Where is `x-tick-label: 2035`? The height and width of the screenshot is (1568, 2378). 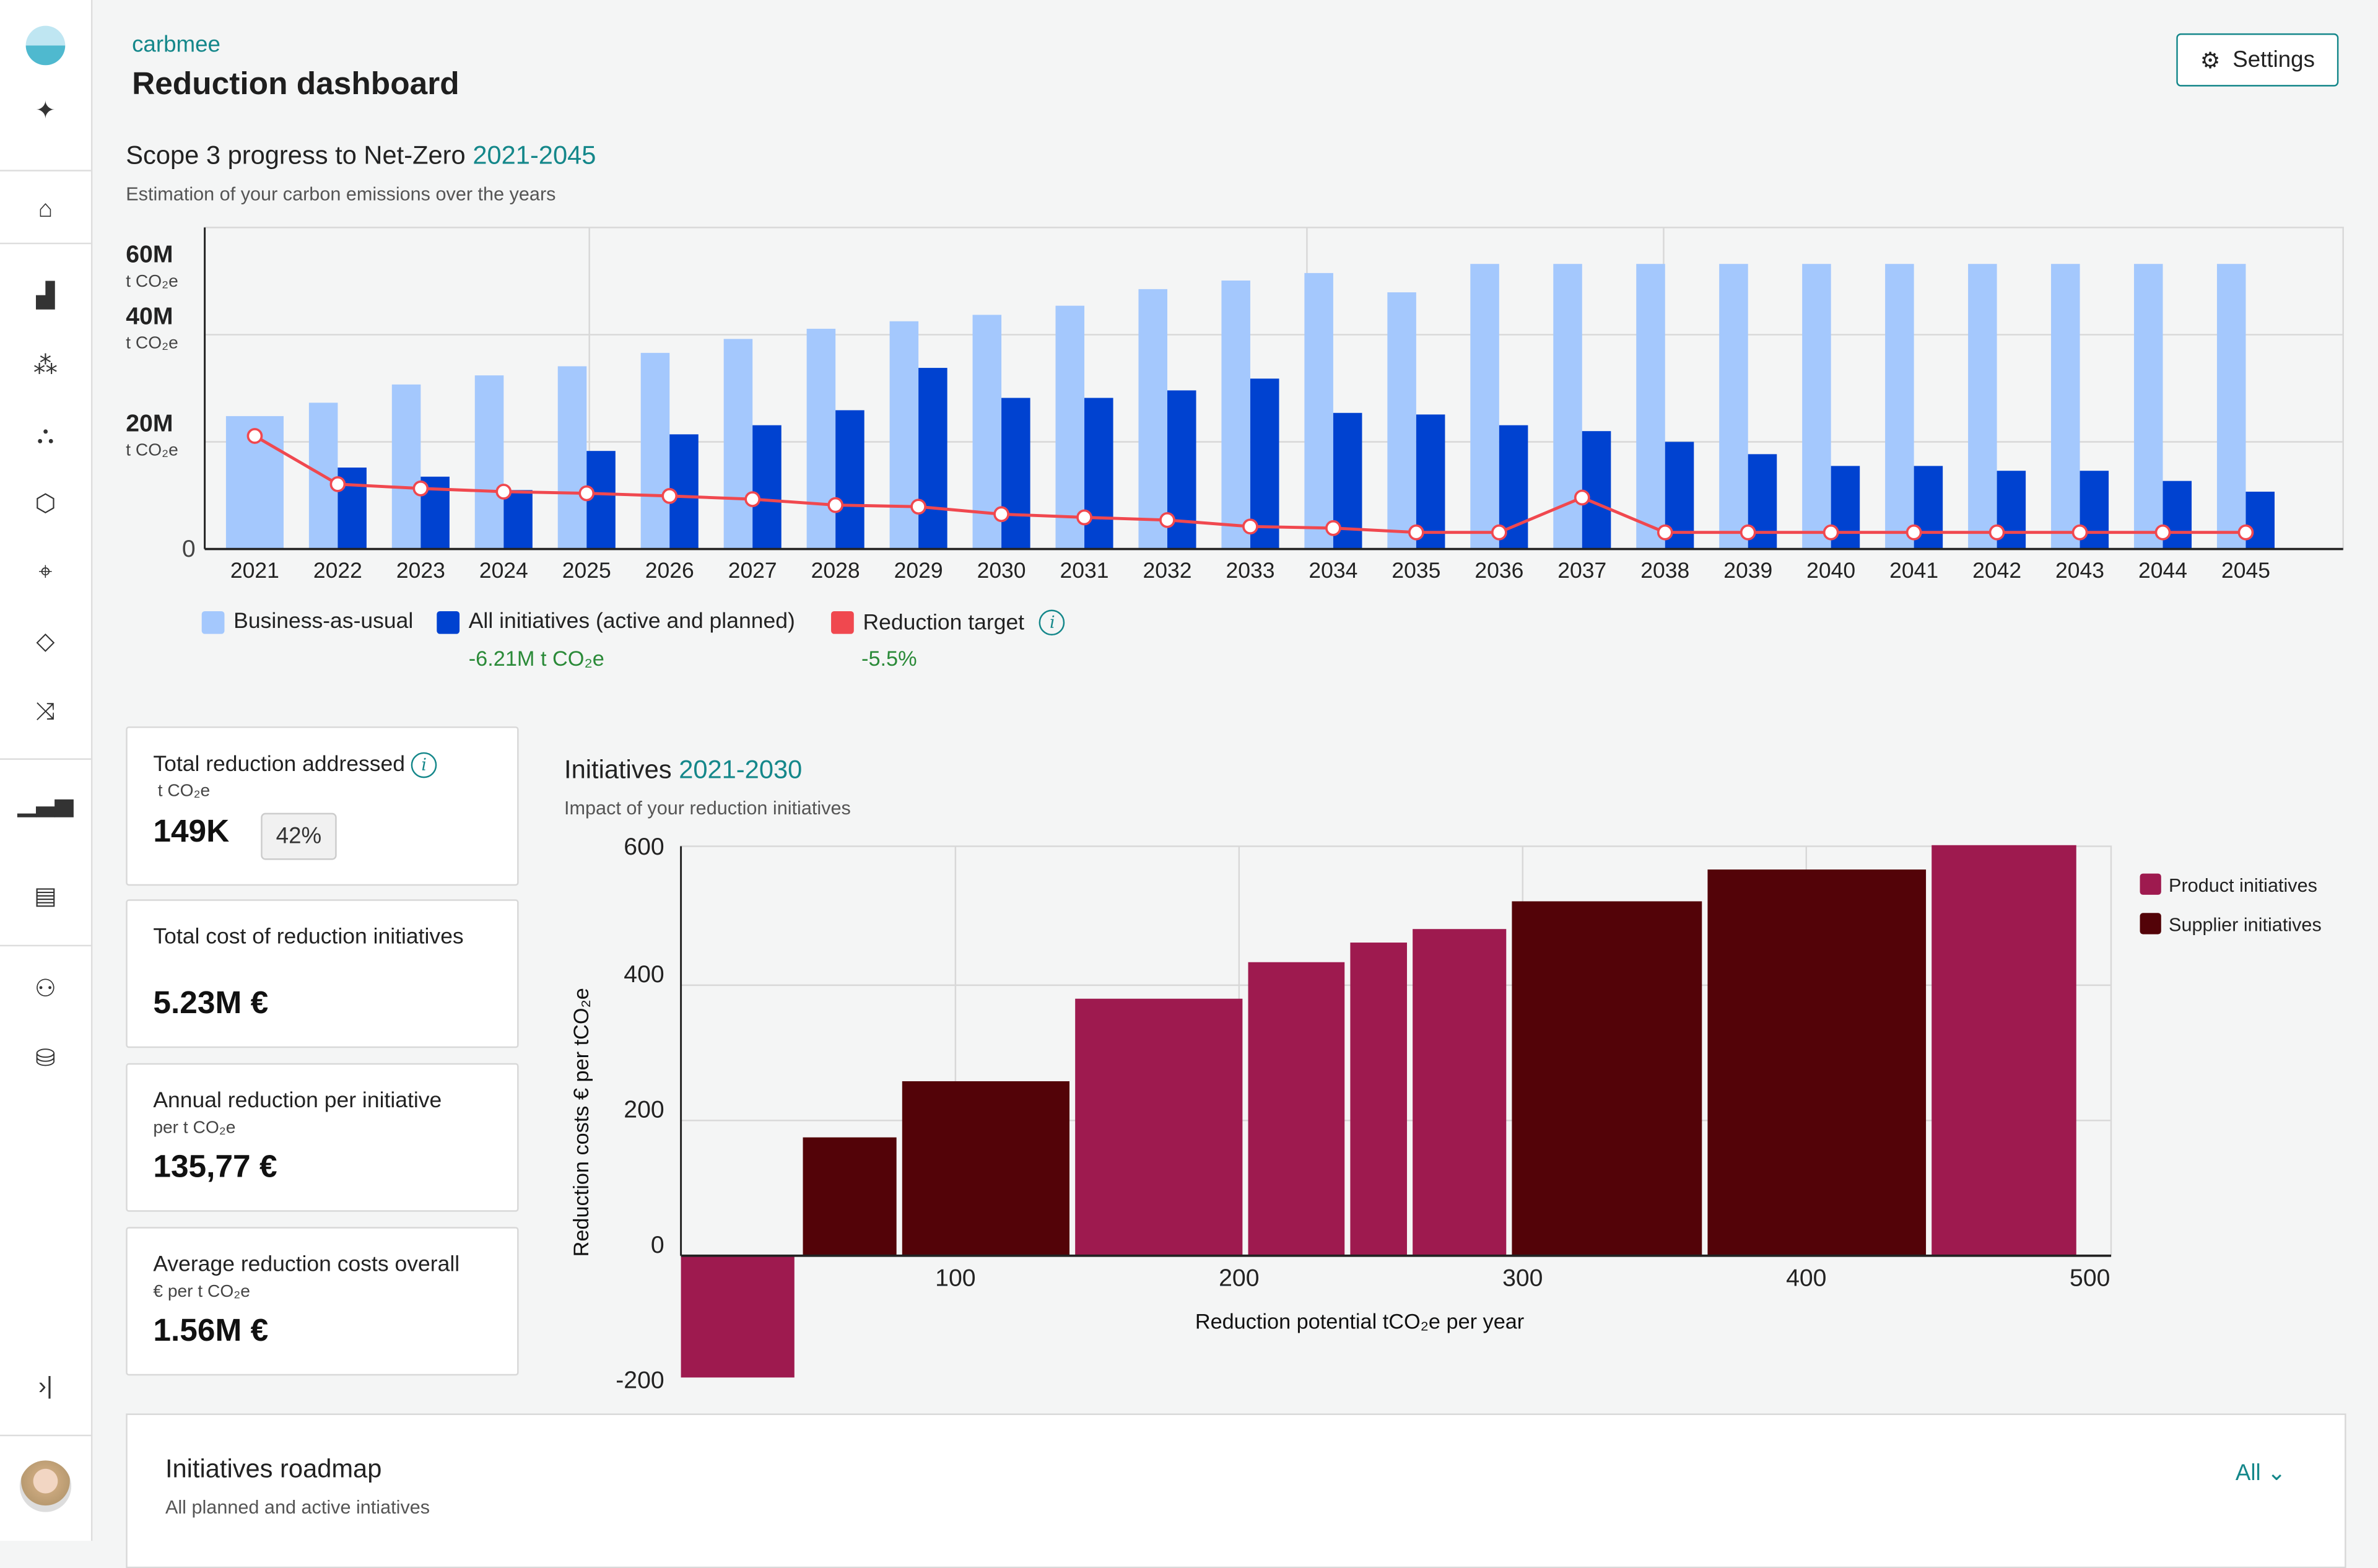
x-tick-label: 2035 is located at coordinates (1416, 570).